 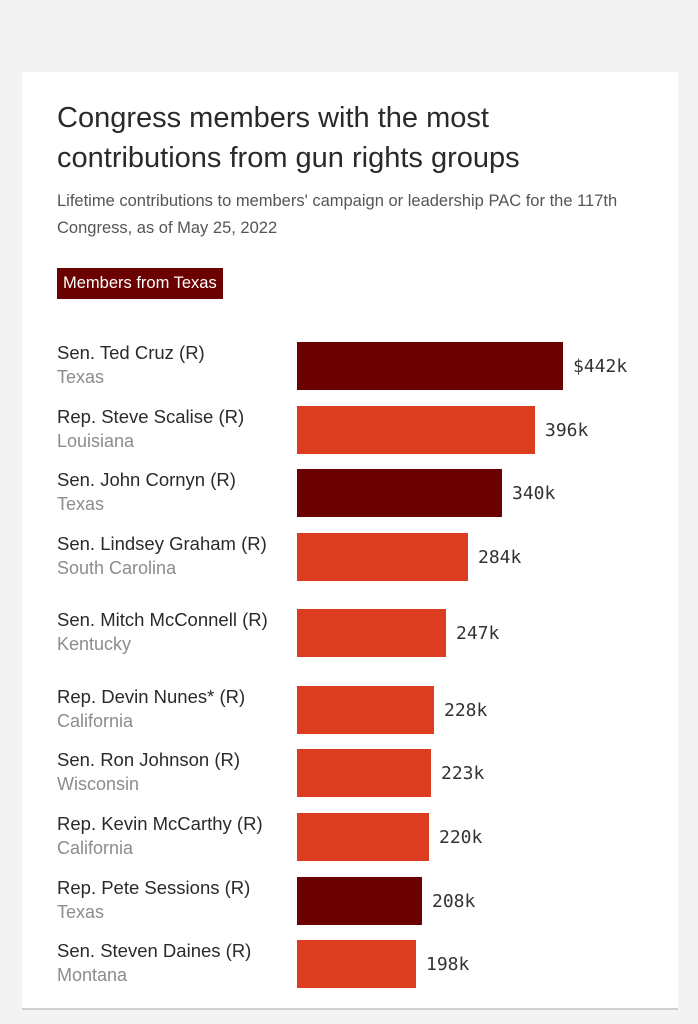 I want to click on member-name: Rep. Kevin McCarthy (R), so click(x=160, y=823).